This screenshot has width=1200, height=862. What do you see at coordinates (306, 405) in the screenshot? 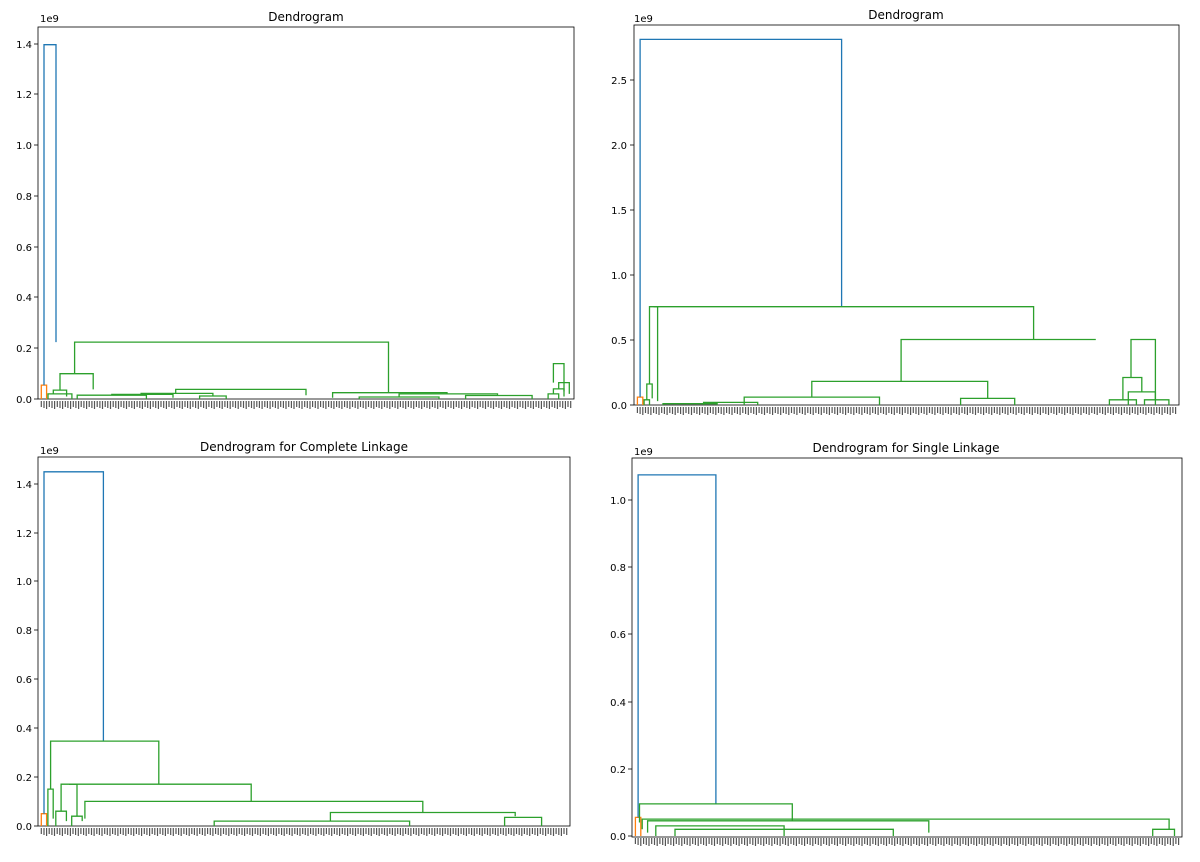
I see `leaf-labels` at bounding box center [306, 405].